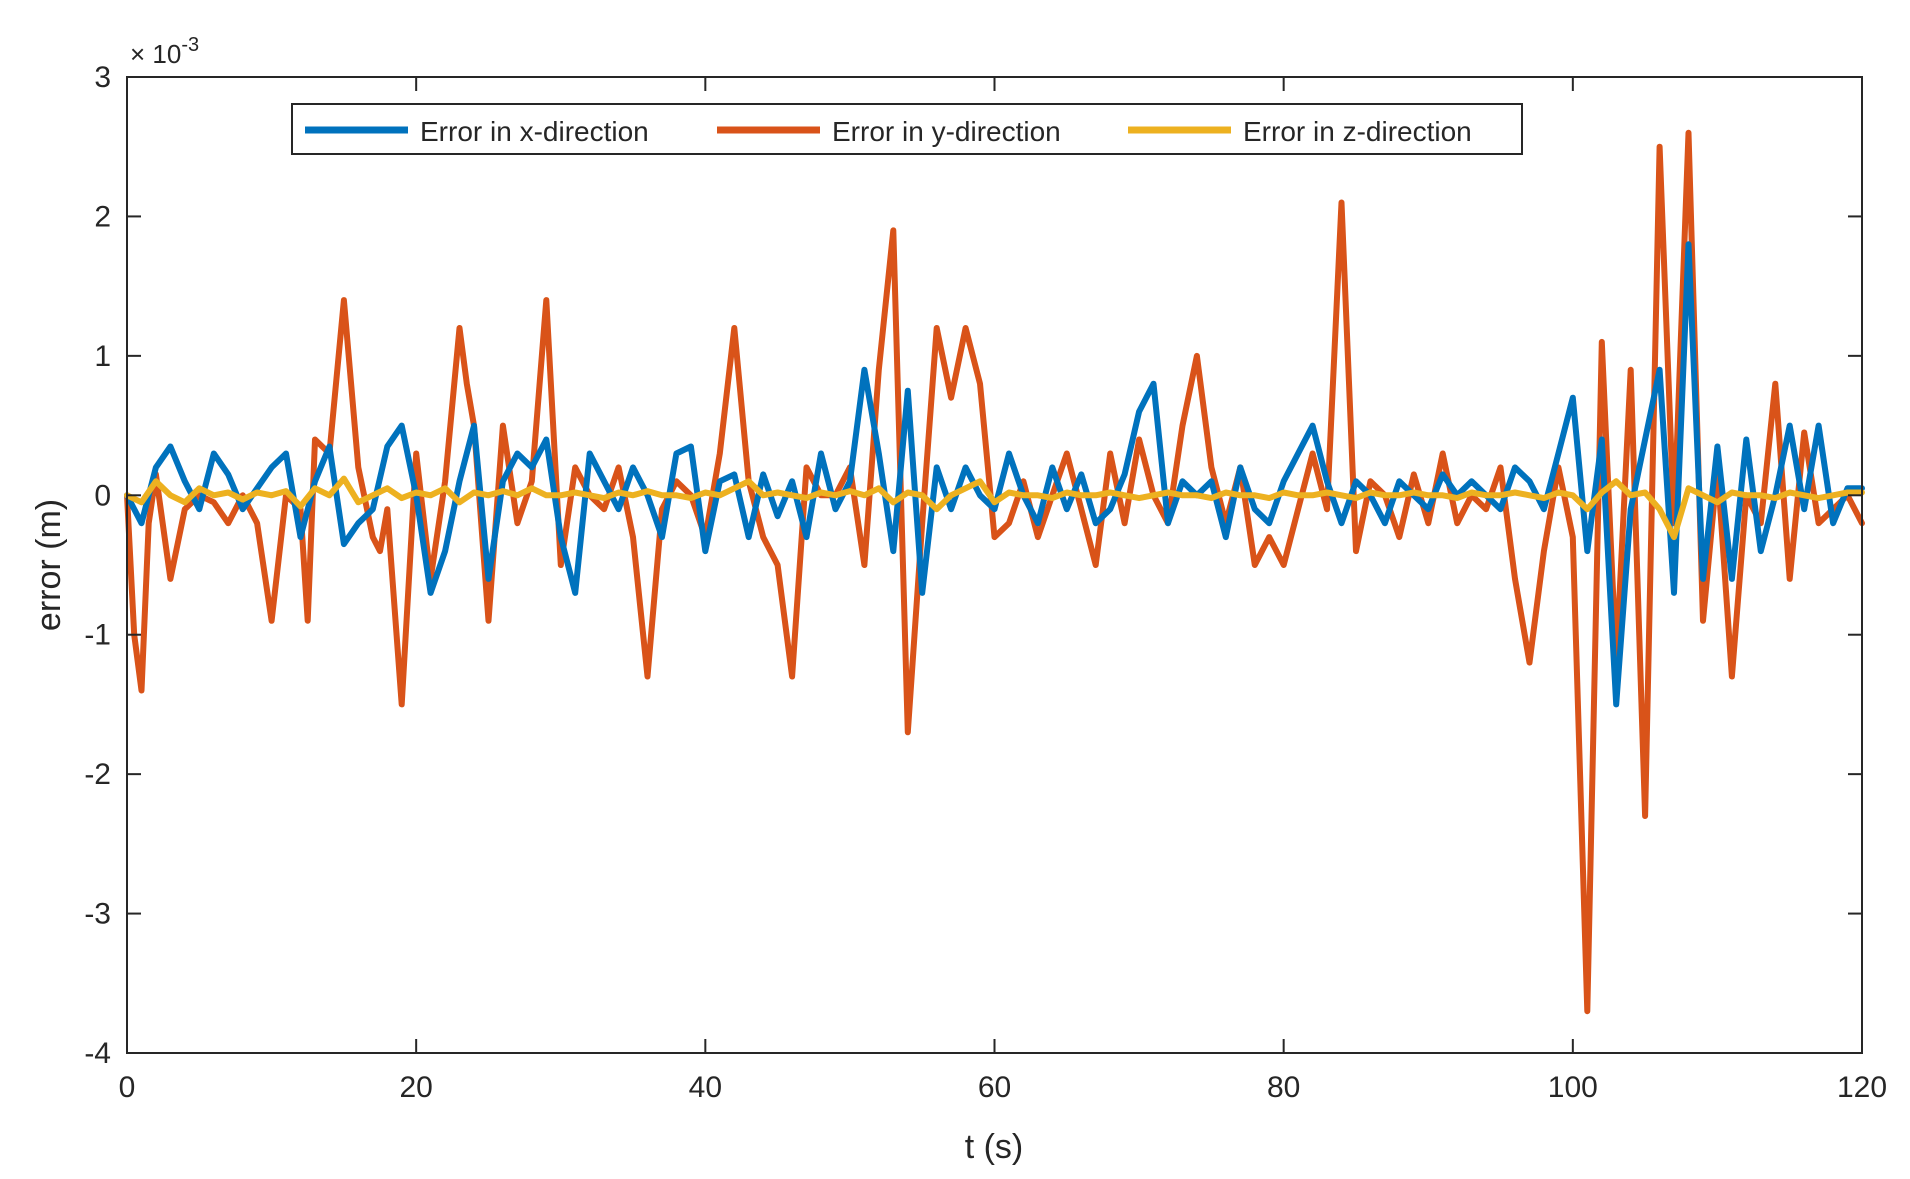 This screenshot has width=1910, height=1179. Describe the element at coordinates (994, 1147) in the screenshot. I see `x-axis-label: t (s)` at that location.